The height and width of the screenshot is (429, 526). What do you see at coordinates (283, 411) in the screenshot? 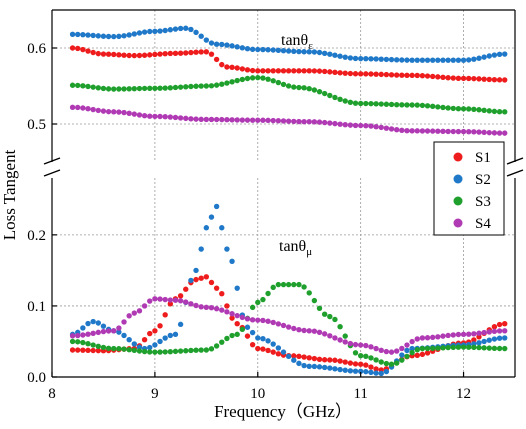
I see `x-axis-title: Frequency（GHz）` at bounding box center [283, 411].